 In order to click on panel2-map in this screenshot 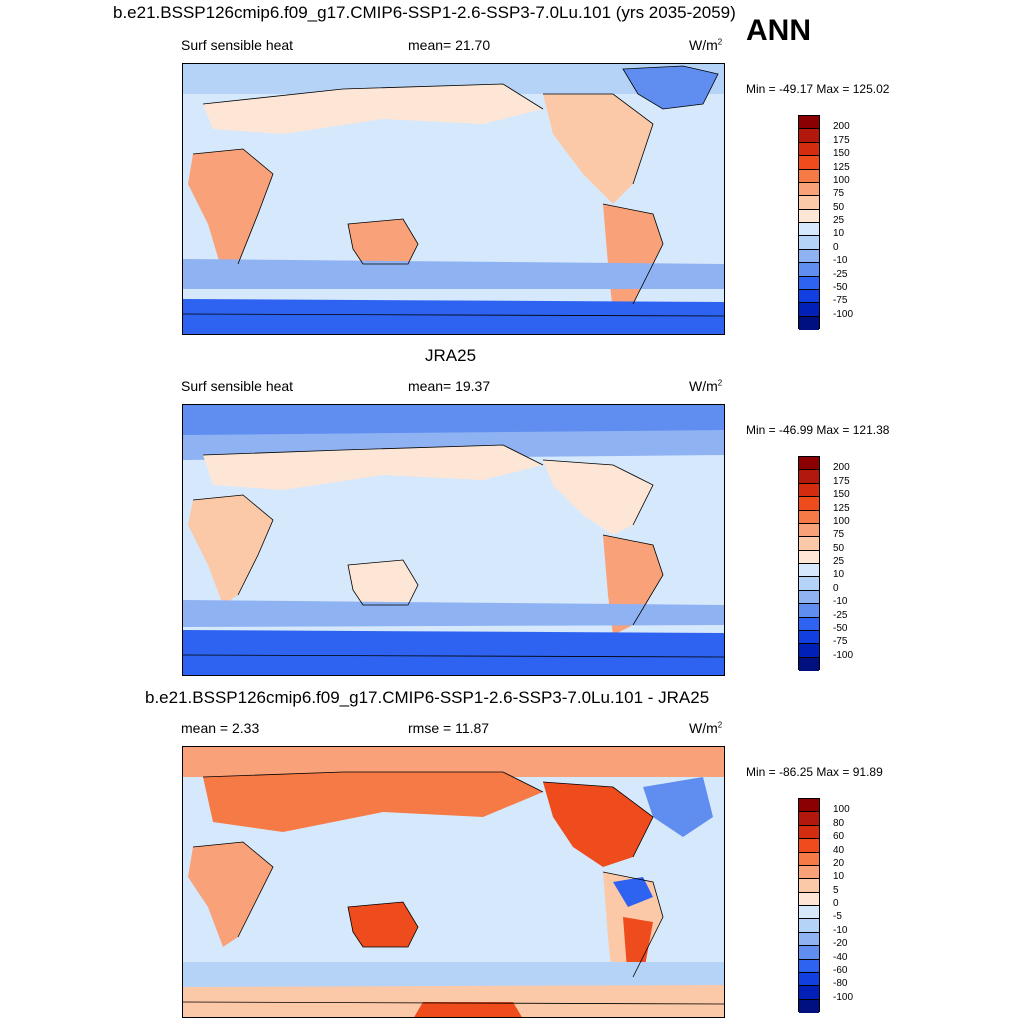, I will do `click(453, 540)`.